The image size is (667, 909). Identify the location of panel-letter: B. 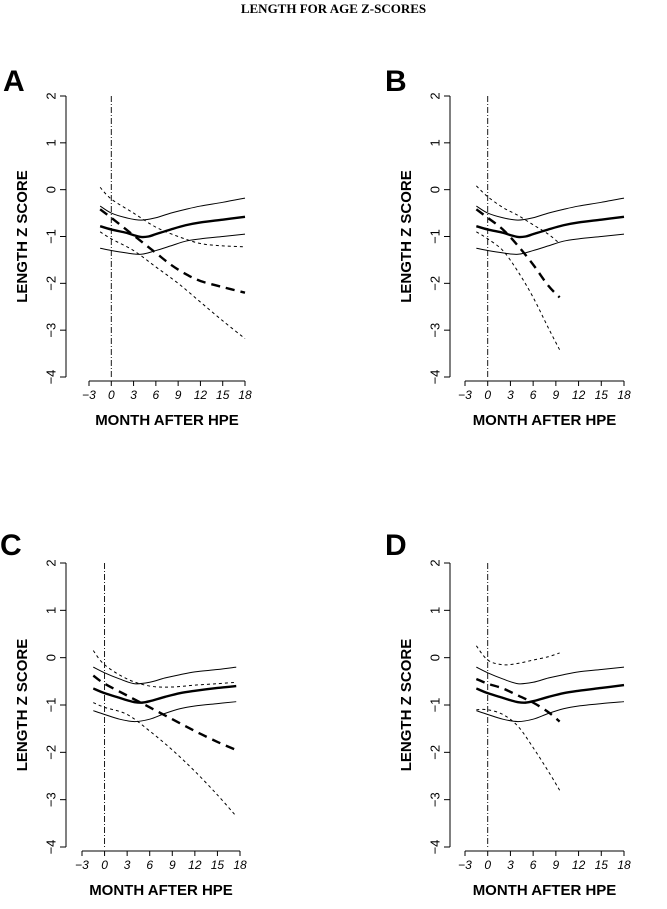
(396, 81).